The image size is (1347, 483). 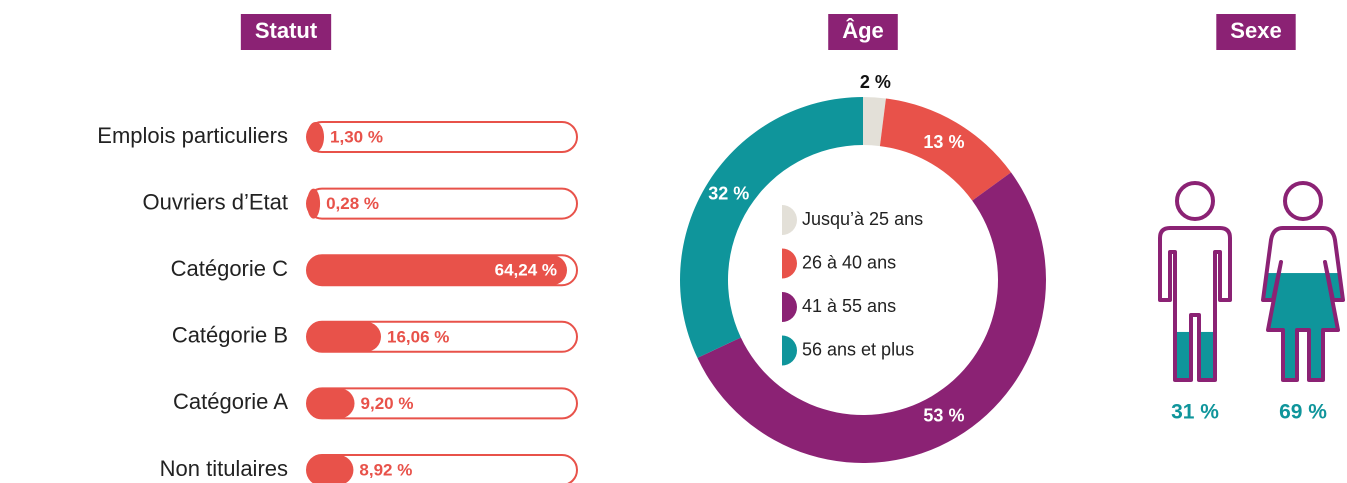 What do you see at coordinates (352, 203) in the screenshot?
I see `value-label: 0,28 %` at bounding box center [352, 203].